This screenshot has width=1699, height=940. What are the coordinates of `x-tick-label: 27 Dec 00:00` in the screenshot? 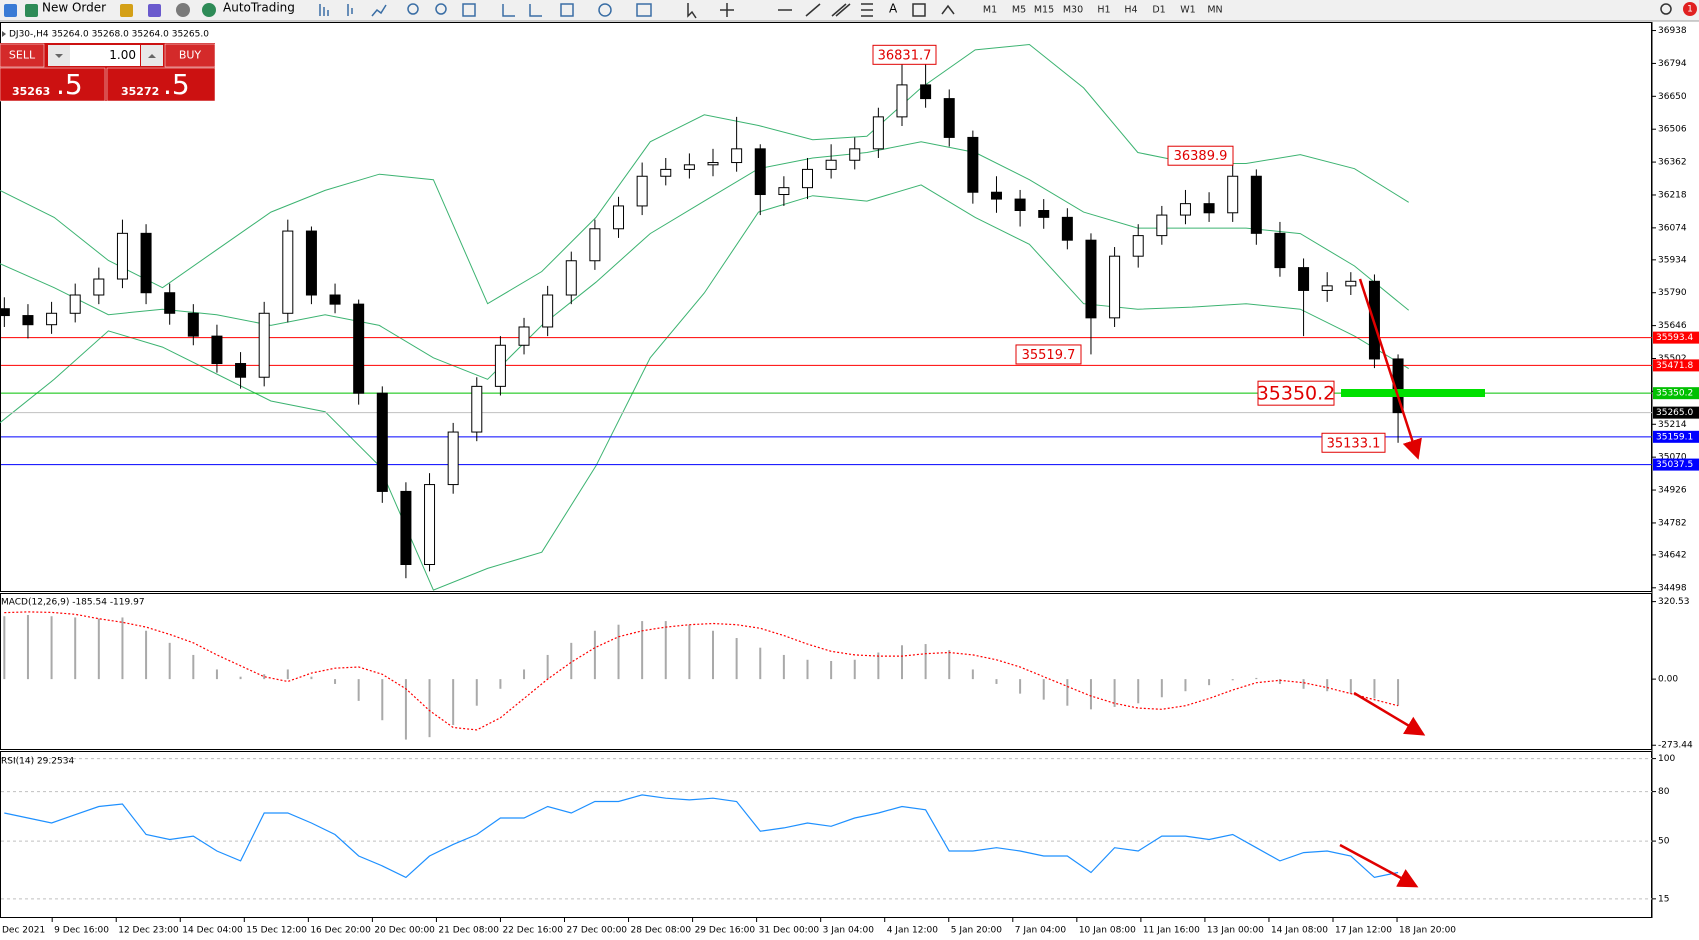 It's located at (597, 931).